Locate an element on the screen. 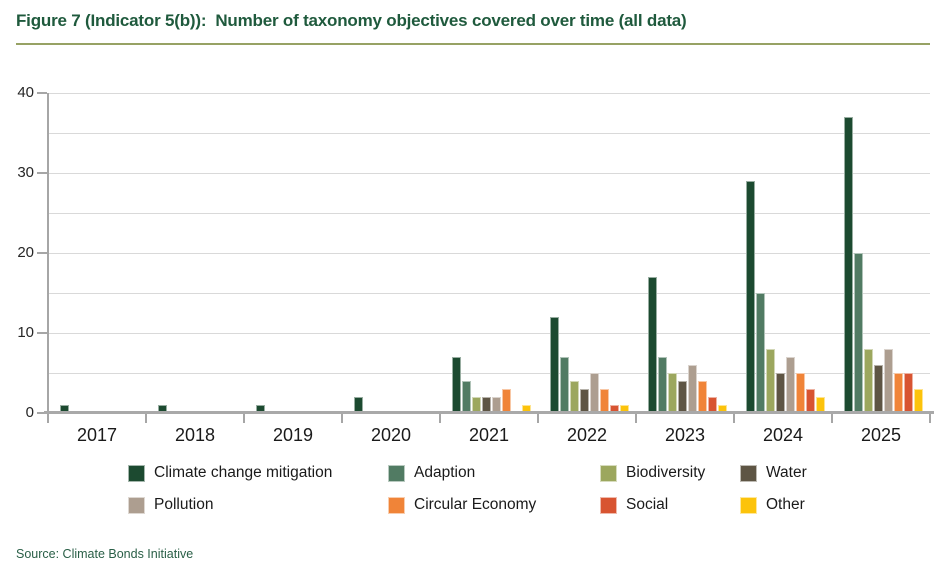 The width and height of the screenshot is (943, 576). legend-item: Adaption is located at coordinates (431, 473).